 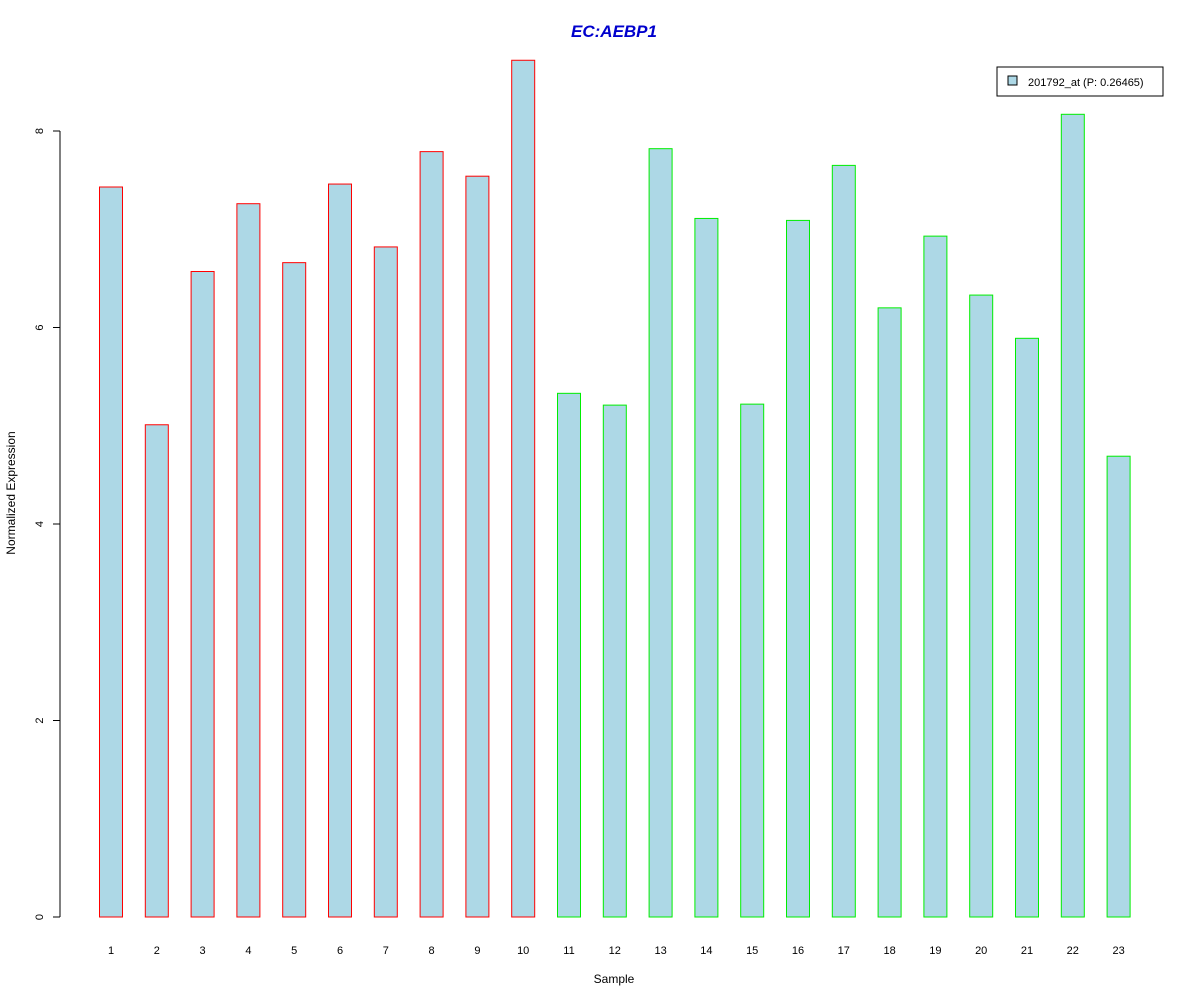 What do you see at coordinates (40, 917) in the screenshot?
I see `y-tick-label: 0` at bounding box center [40, 917].